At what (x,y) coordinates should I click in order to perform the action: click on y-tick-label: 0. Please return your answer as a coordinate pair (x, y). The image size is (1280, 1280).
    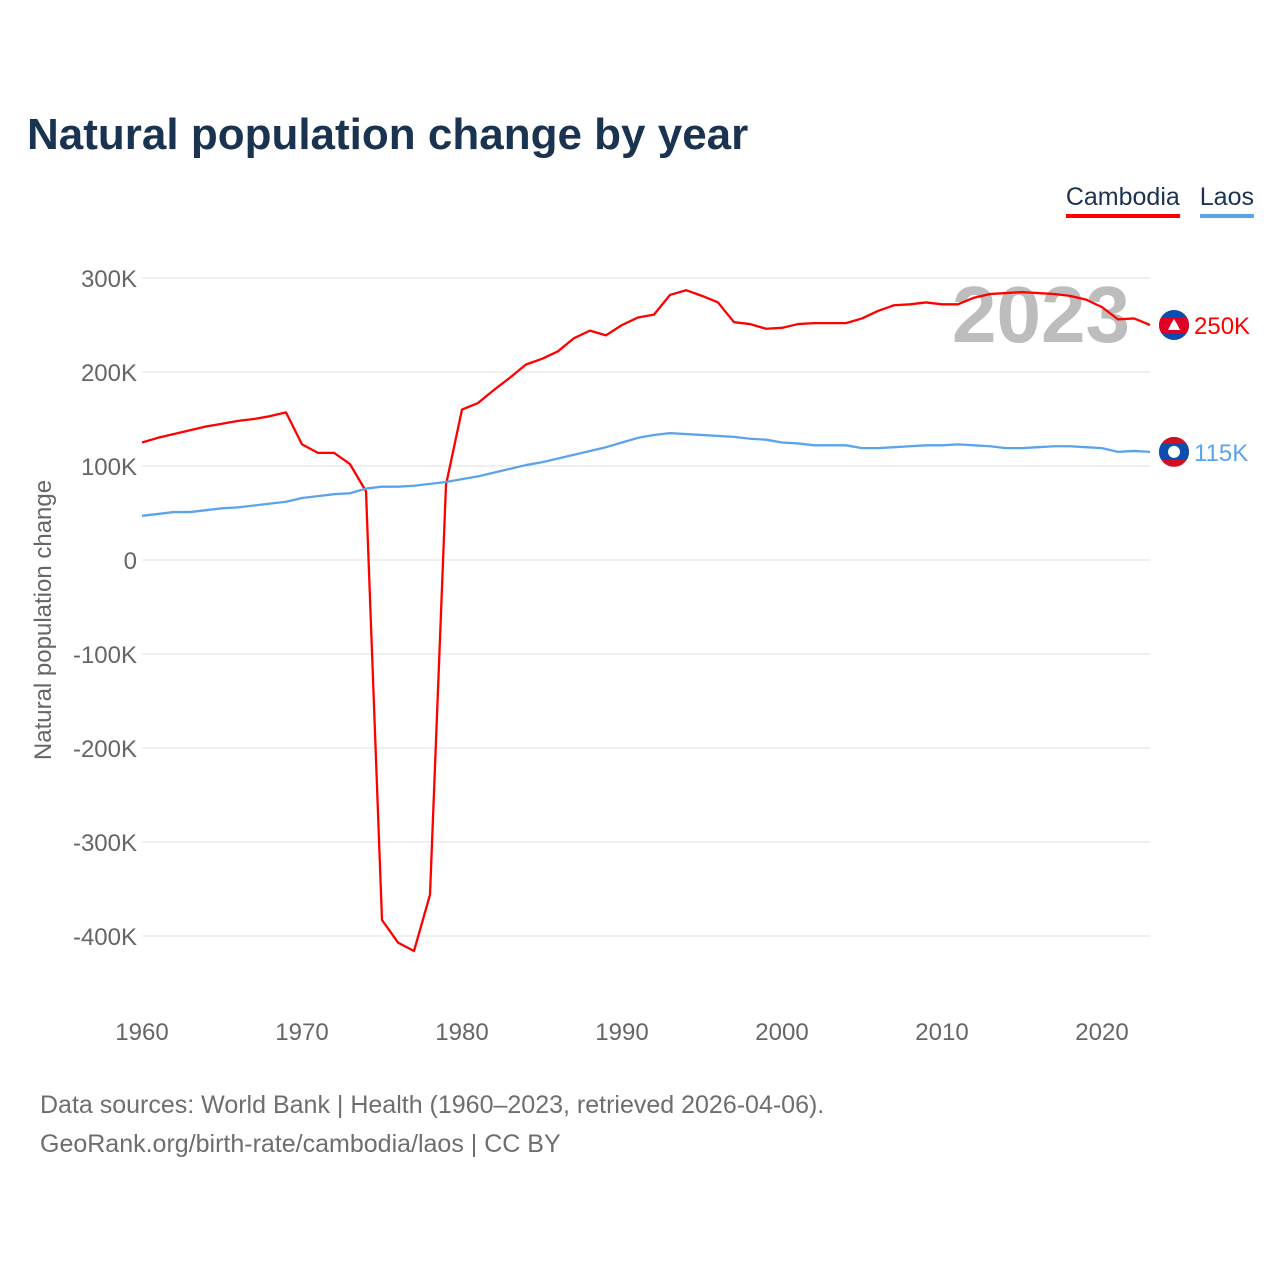
    Looking at the image, I should click on (130, 561).